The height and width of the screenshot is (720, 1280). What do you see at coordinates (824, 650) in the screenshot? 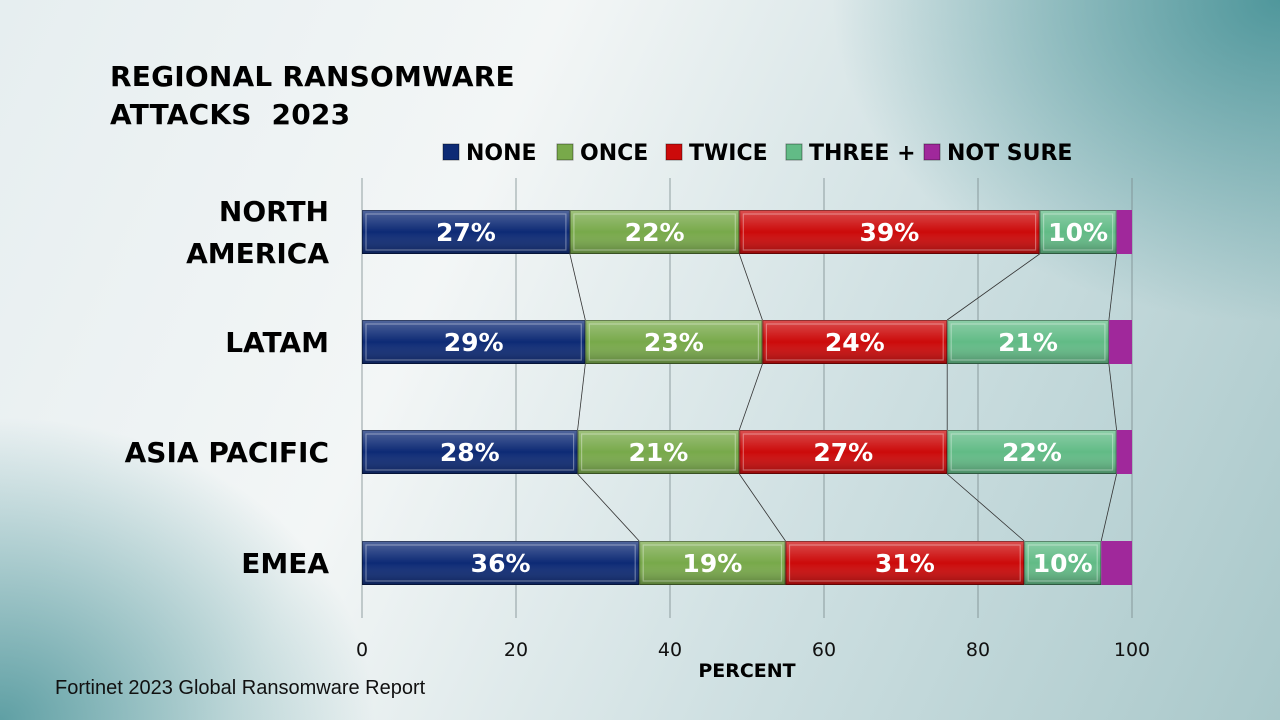
I see `x-tick-label: 60` at bounding box center [824, 650].